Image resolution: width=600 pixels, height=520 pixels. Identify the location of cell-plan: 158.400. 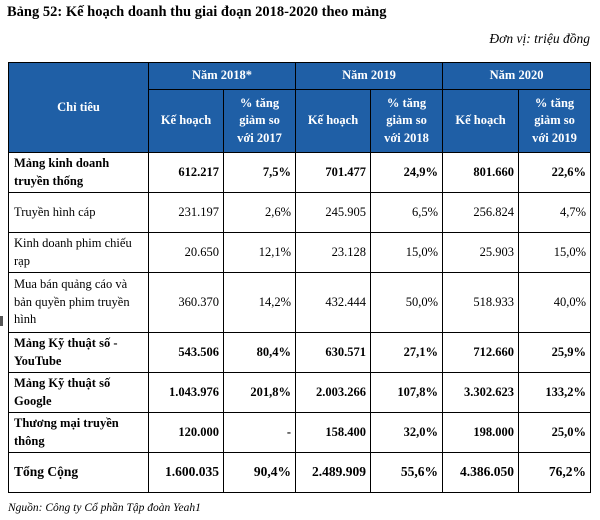
(333, 432).